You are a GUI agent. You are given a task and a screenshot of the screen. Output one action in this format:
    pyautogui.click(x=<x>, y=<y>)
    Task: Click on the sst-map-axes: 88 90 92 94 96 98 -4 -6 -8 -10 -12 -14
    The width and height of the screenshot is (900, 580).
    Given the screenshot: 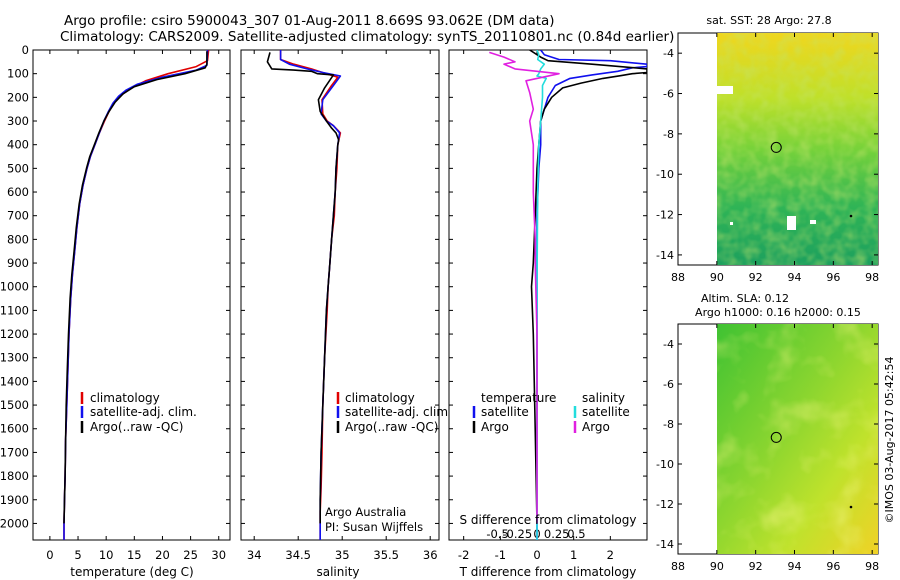 What is the action you would take?
    pyautogui.click(x=767, y=158)
    